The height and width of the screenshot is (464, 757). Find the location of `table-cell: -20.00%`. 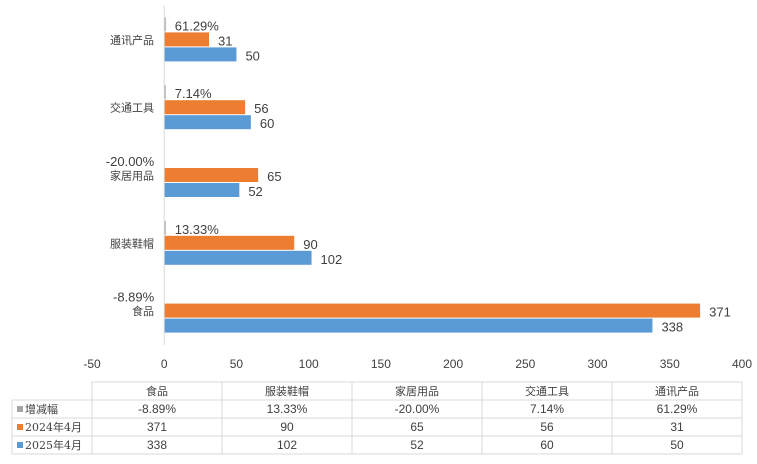

table-cell: -20.00% is located at coordinates (417, 409).